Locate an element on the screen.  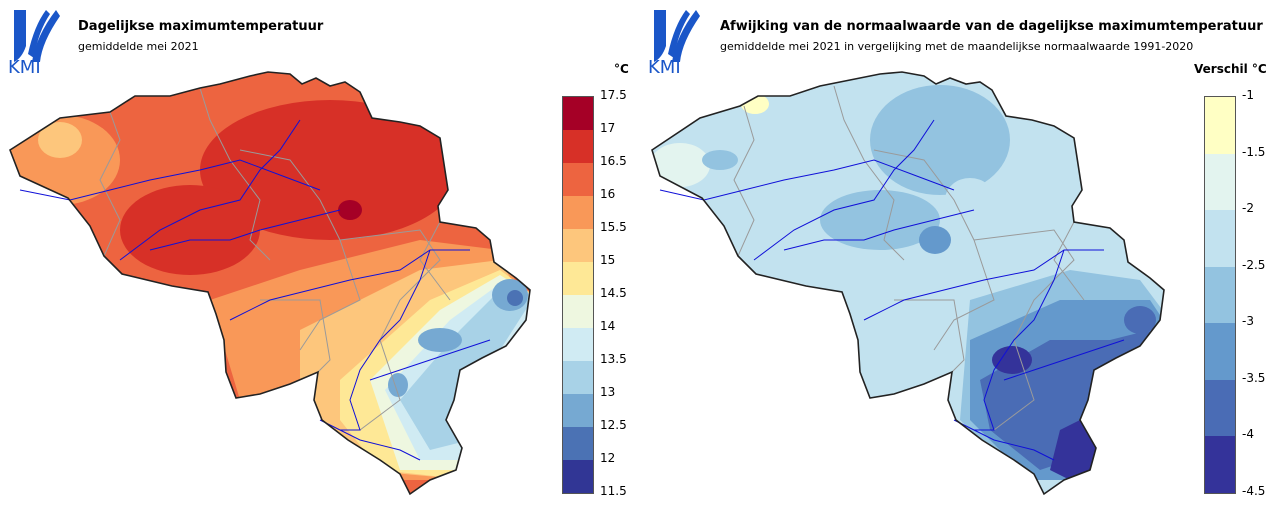
temp-zone-16-5-west is located at coordinates (190, 230).